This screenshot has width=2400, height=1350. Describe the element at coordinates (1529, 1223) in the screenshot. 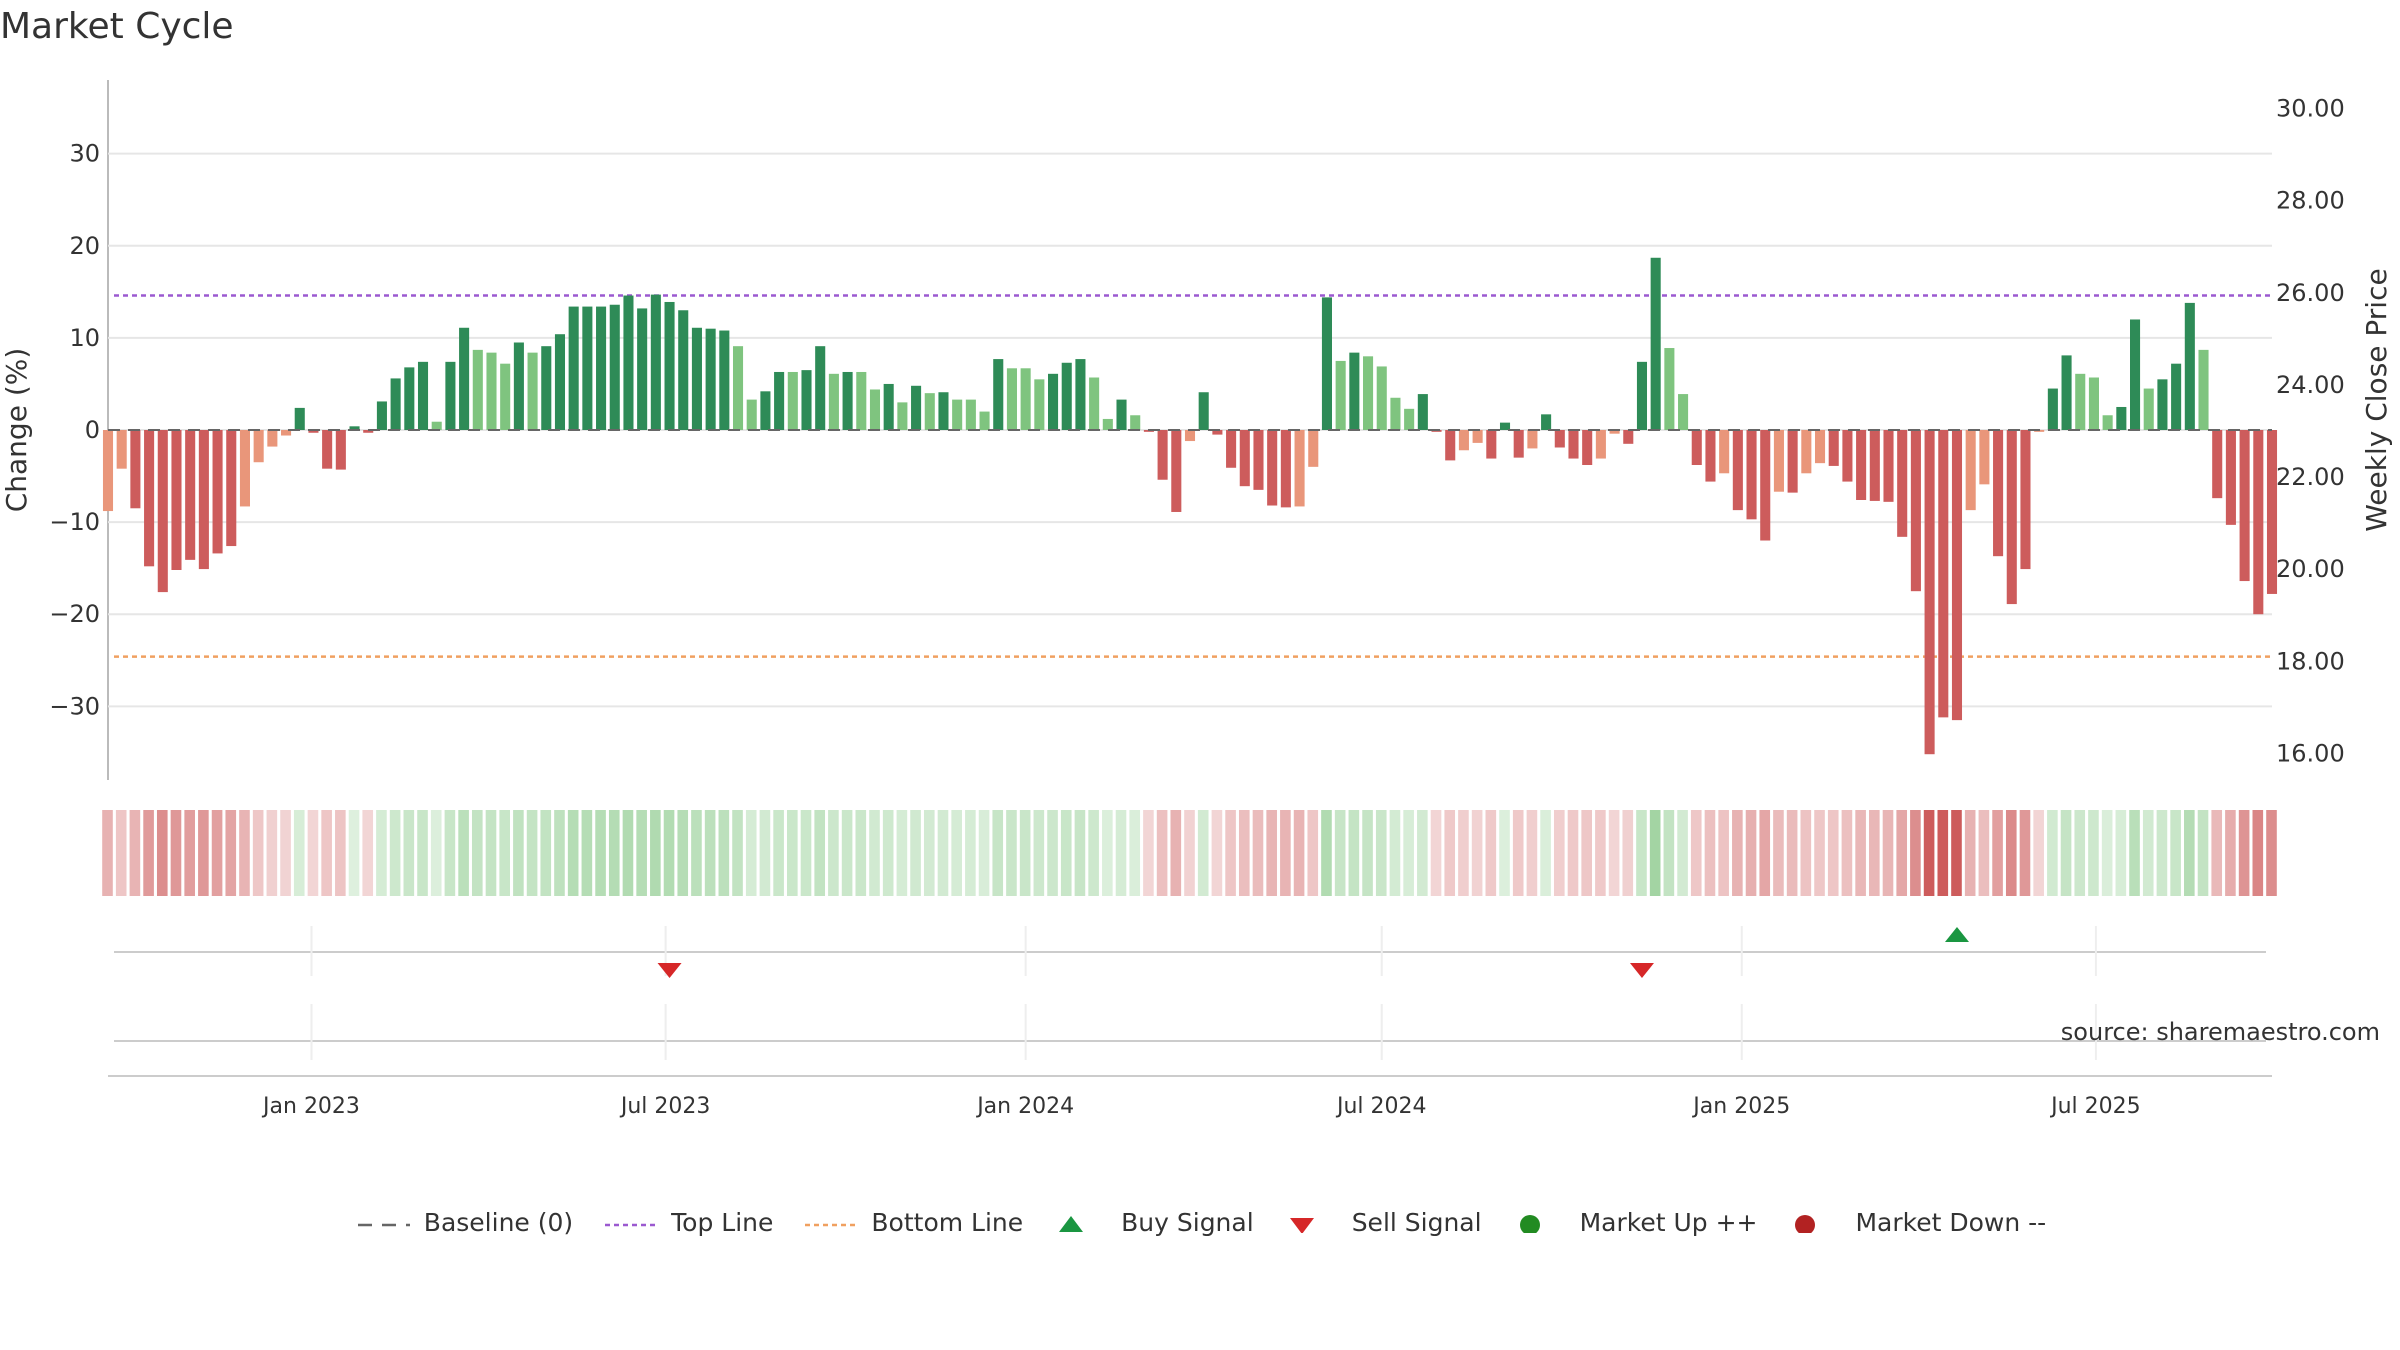

I see `legend-symbol-up` at that location.